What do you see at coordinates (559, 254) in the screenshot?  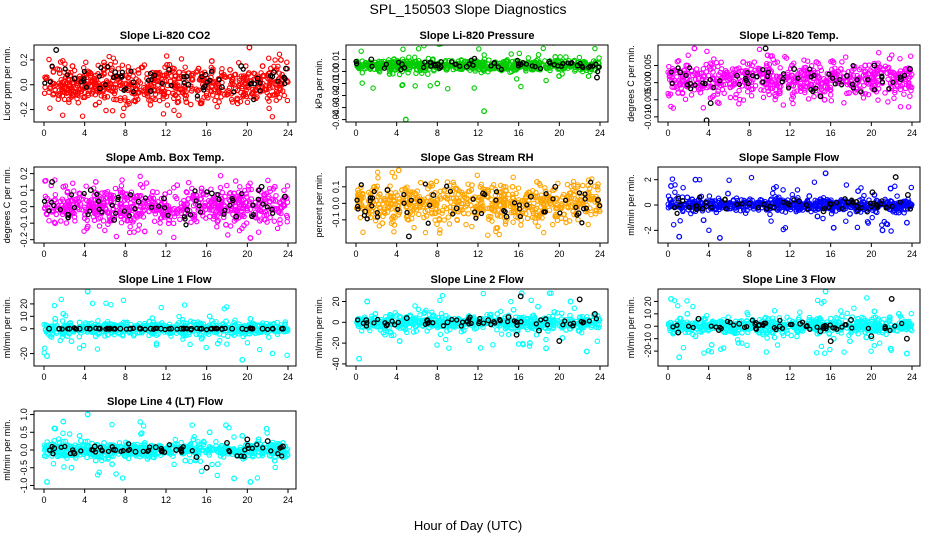 I see `x-tick-label: 20` at bounding box center [559, 254].